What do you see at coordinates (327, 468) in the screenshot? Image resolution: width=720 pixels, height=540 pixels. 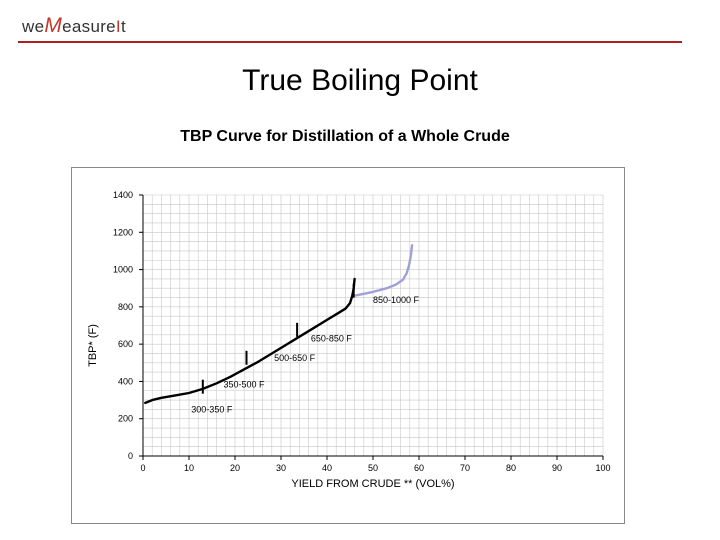 I see `x-tick-label: 40` at bounding box center [327, 468].